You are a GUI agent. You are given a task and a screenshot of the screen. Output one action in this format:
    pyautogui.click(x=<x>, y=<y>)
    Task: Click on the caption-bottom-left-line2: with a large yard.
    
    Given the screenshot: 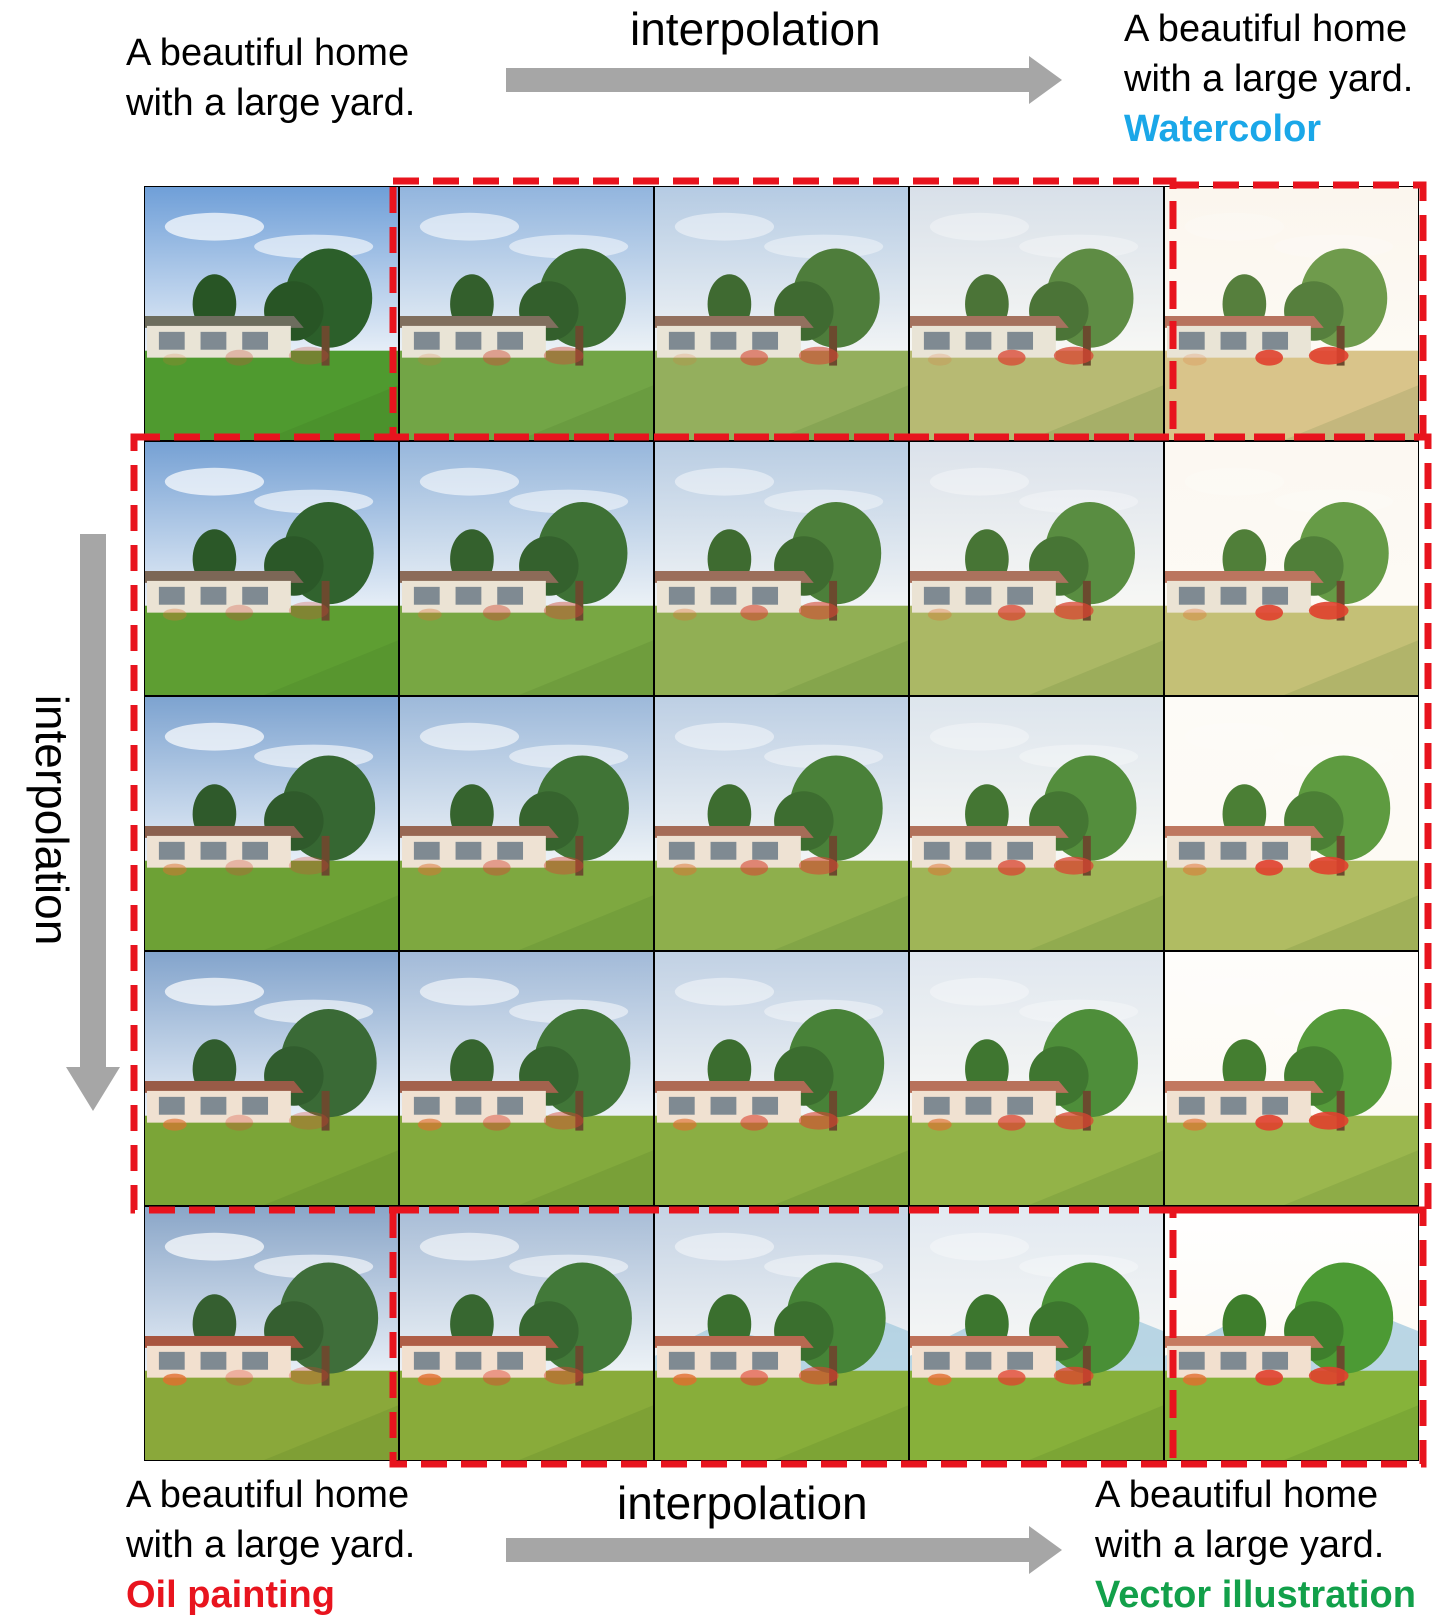 What is the action you would take?
    pyautogui.click(x=271, y=1545)
    